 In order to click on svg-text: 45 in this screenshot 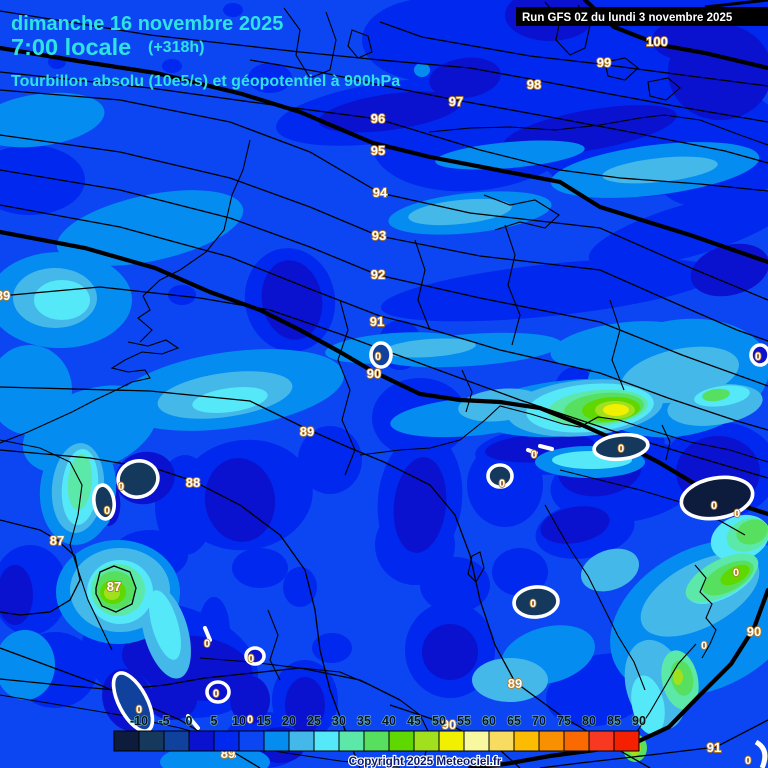, I will do `click(414, 721)`.